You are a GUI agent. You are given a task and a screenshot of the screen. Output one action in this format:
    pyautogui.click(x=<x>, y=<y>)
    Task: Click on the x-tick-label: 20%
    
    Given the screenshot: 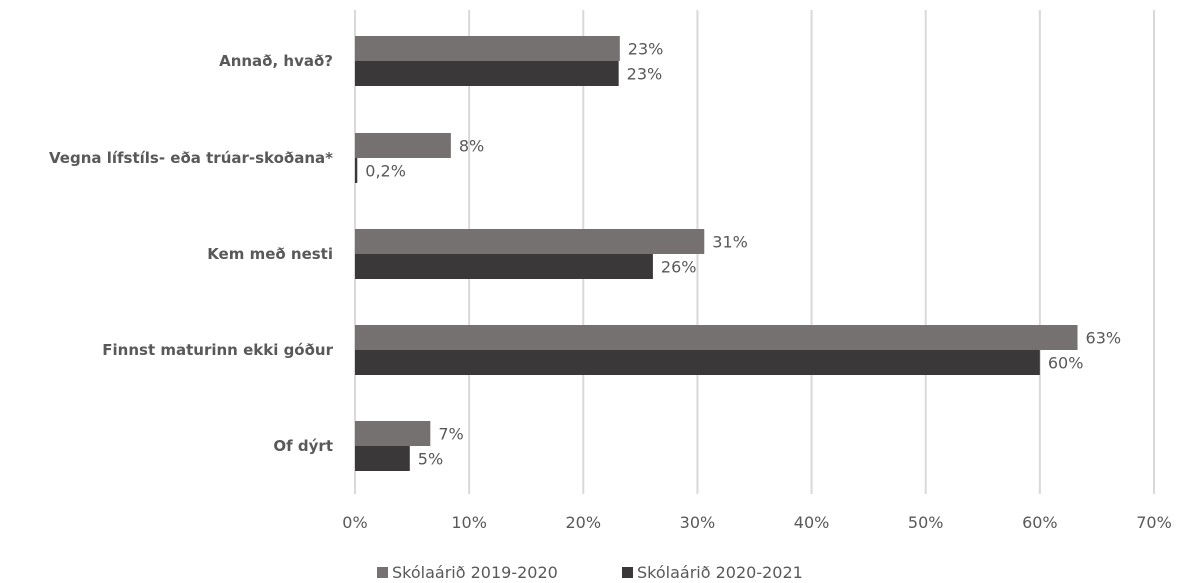 What is the action you would take?
    pyautogui.click(x=584, y=522)
    